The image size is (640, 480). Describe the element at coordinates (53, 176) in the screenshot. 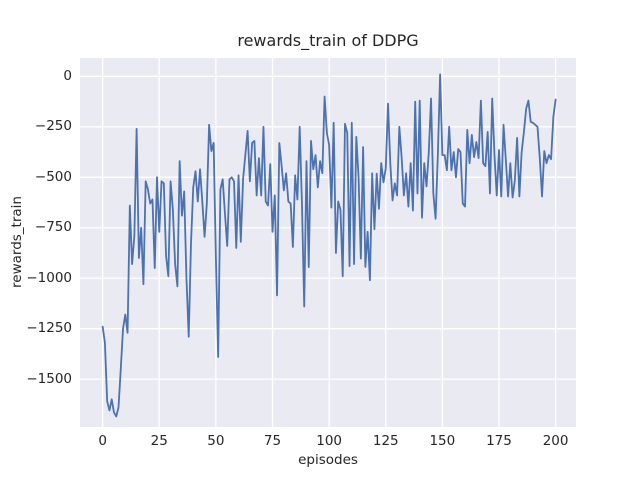

I see `y-tick-label: −500` at that location.